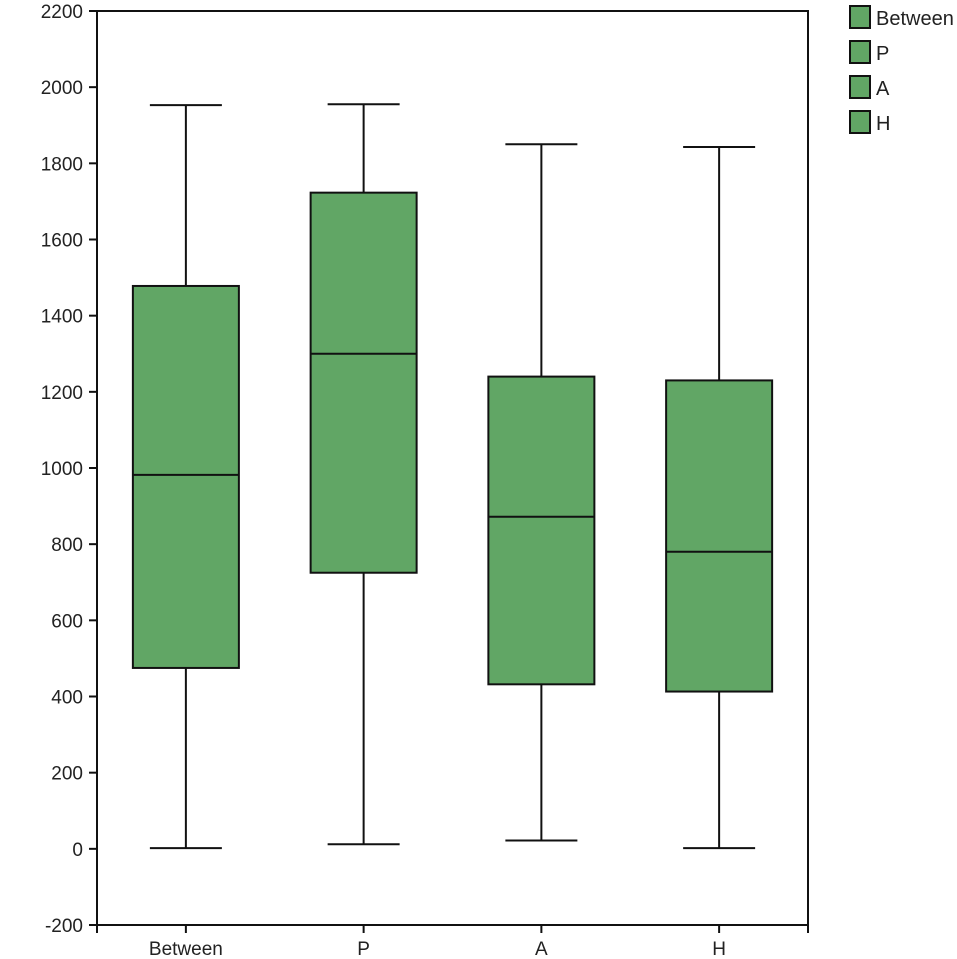  I want to click on y-tick-label: 1600, so click(62, 241).